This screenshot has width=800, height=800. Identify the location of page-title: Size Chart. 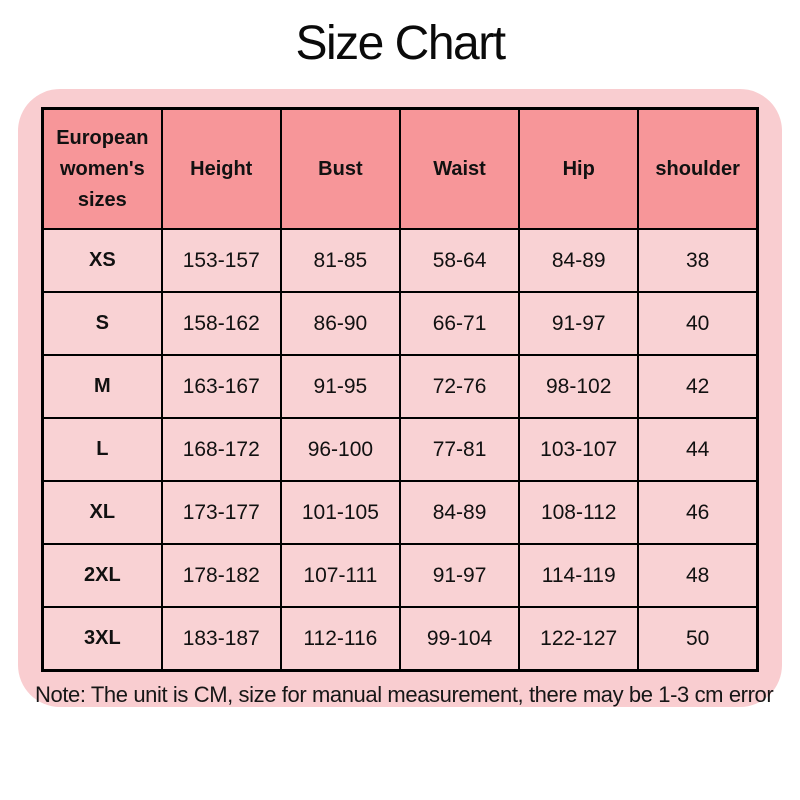
(400, 43).